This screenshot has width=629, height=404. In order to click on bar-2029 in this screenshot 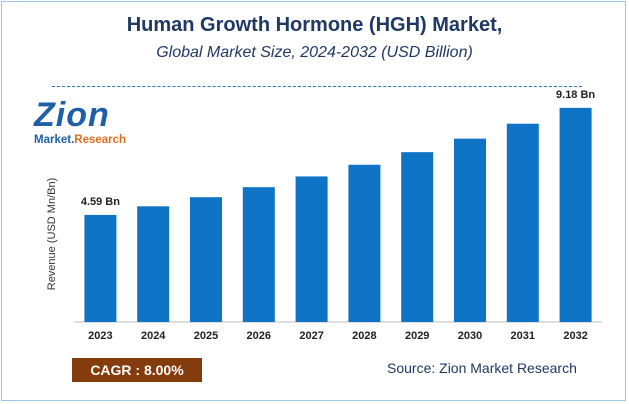, I will do `click(417, 237)`.